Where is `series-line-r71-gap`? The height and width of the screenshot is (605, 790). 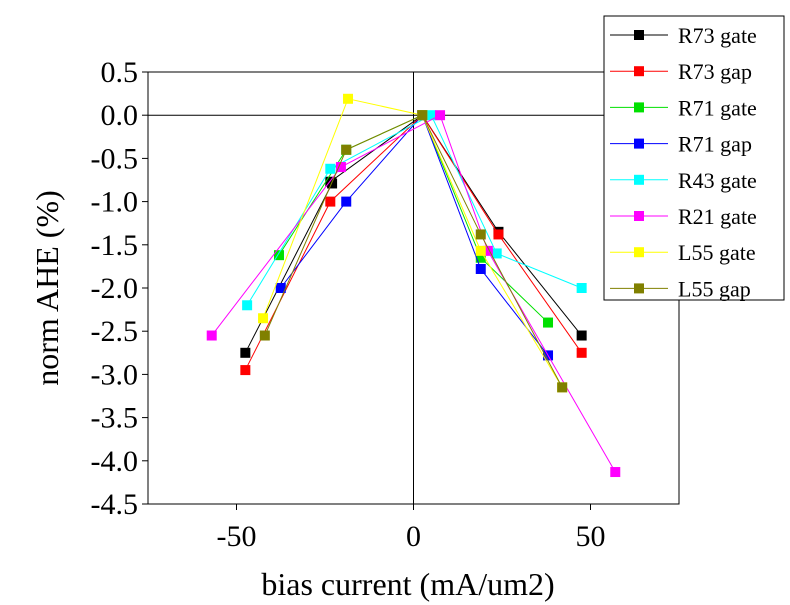 series-line-r71-gap is located at coordinates (414, 235).